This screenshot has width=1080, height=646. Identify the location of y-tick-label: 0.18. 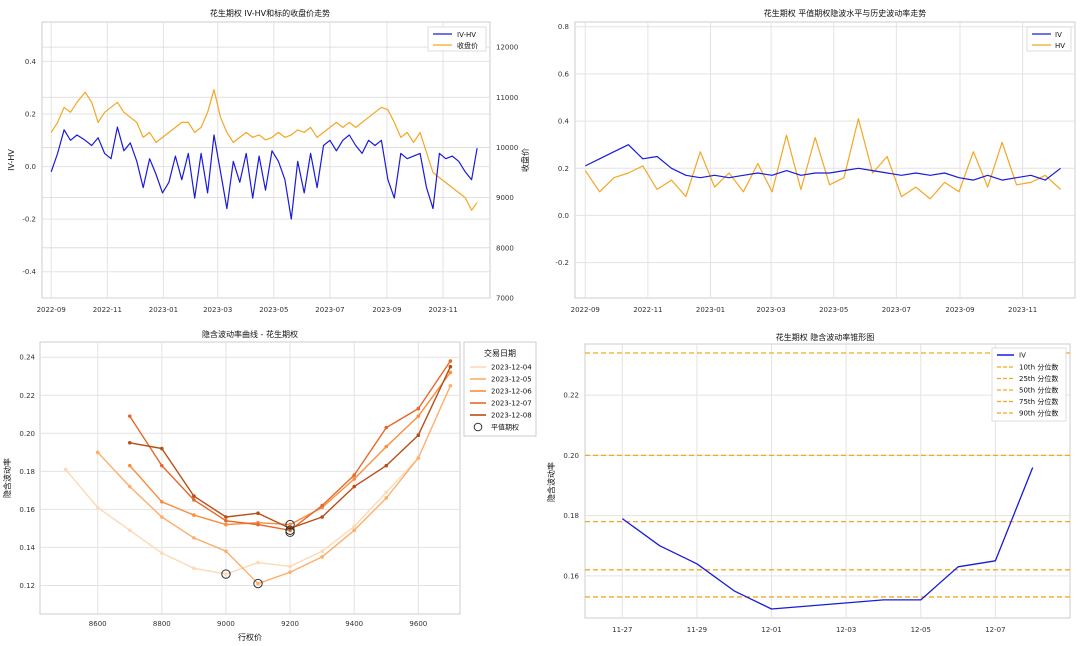
(571, 516).